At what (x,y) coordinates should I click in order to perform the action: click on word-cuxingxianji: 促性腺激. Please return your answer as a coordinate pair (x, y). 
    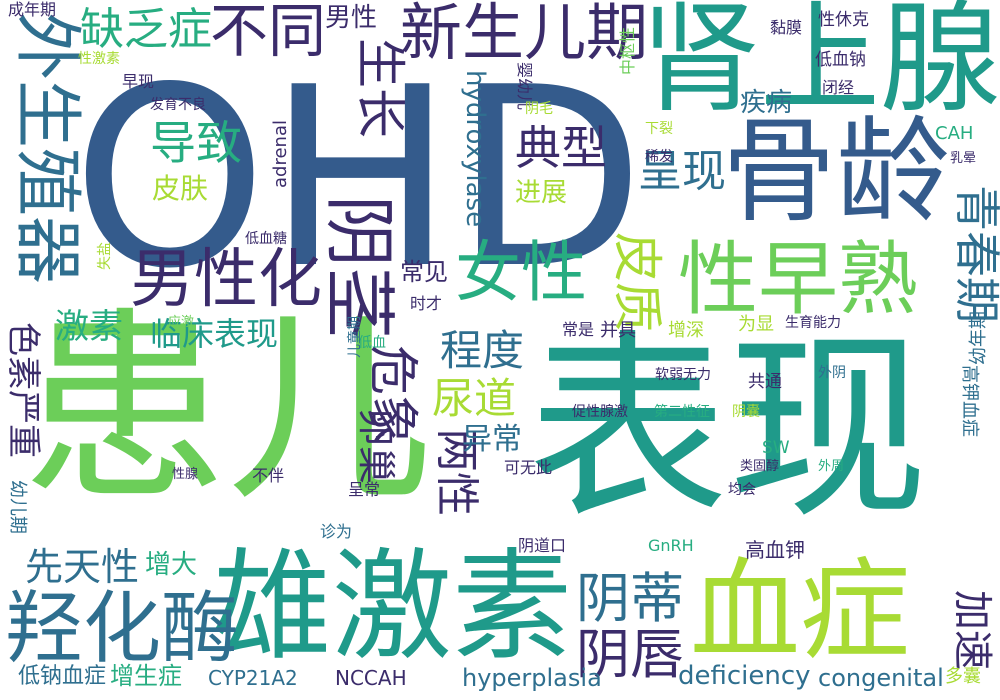
    Looking at the image, I should click on (600, 412).